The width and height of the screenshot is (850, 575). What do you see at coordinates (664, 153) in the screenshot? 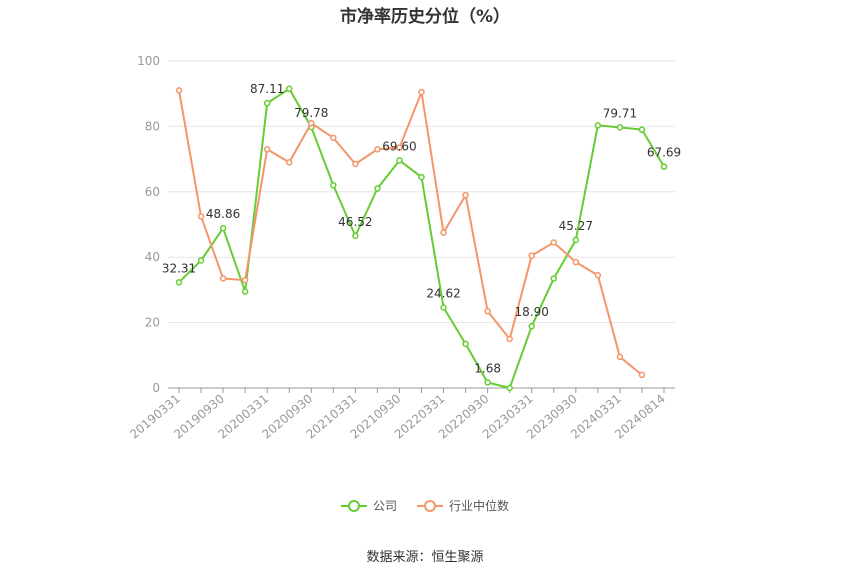
I see `data-label-20240814: 67.69` at bounding box center [664, 153].